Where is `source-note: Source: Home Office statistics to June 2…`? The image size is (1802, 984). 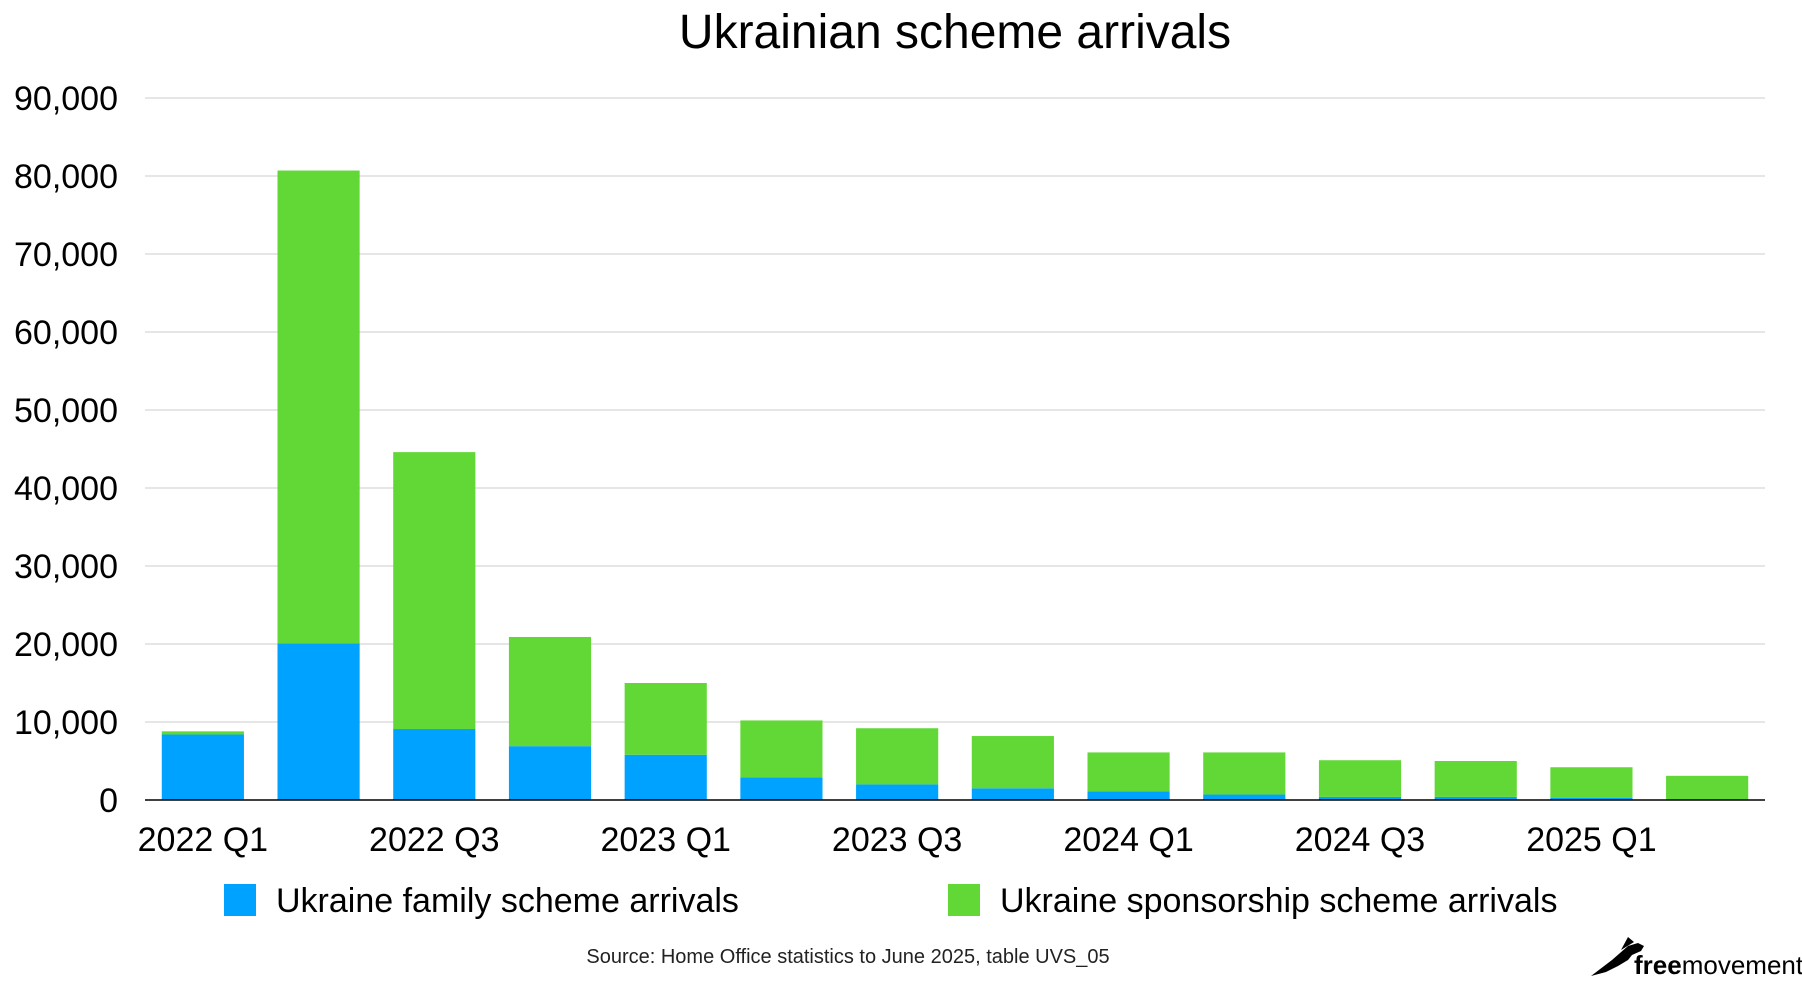
source-note: Source: Home Office statistics to June 2… is located at coordinates (847, 957).